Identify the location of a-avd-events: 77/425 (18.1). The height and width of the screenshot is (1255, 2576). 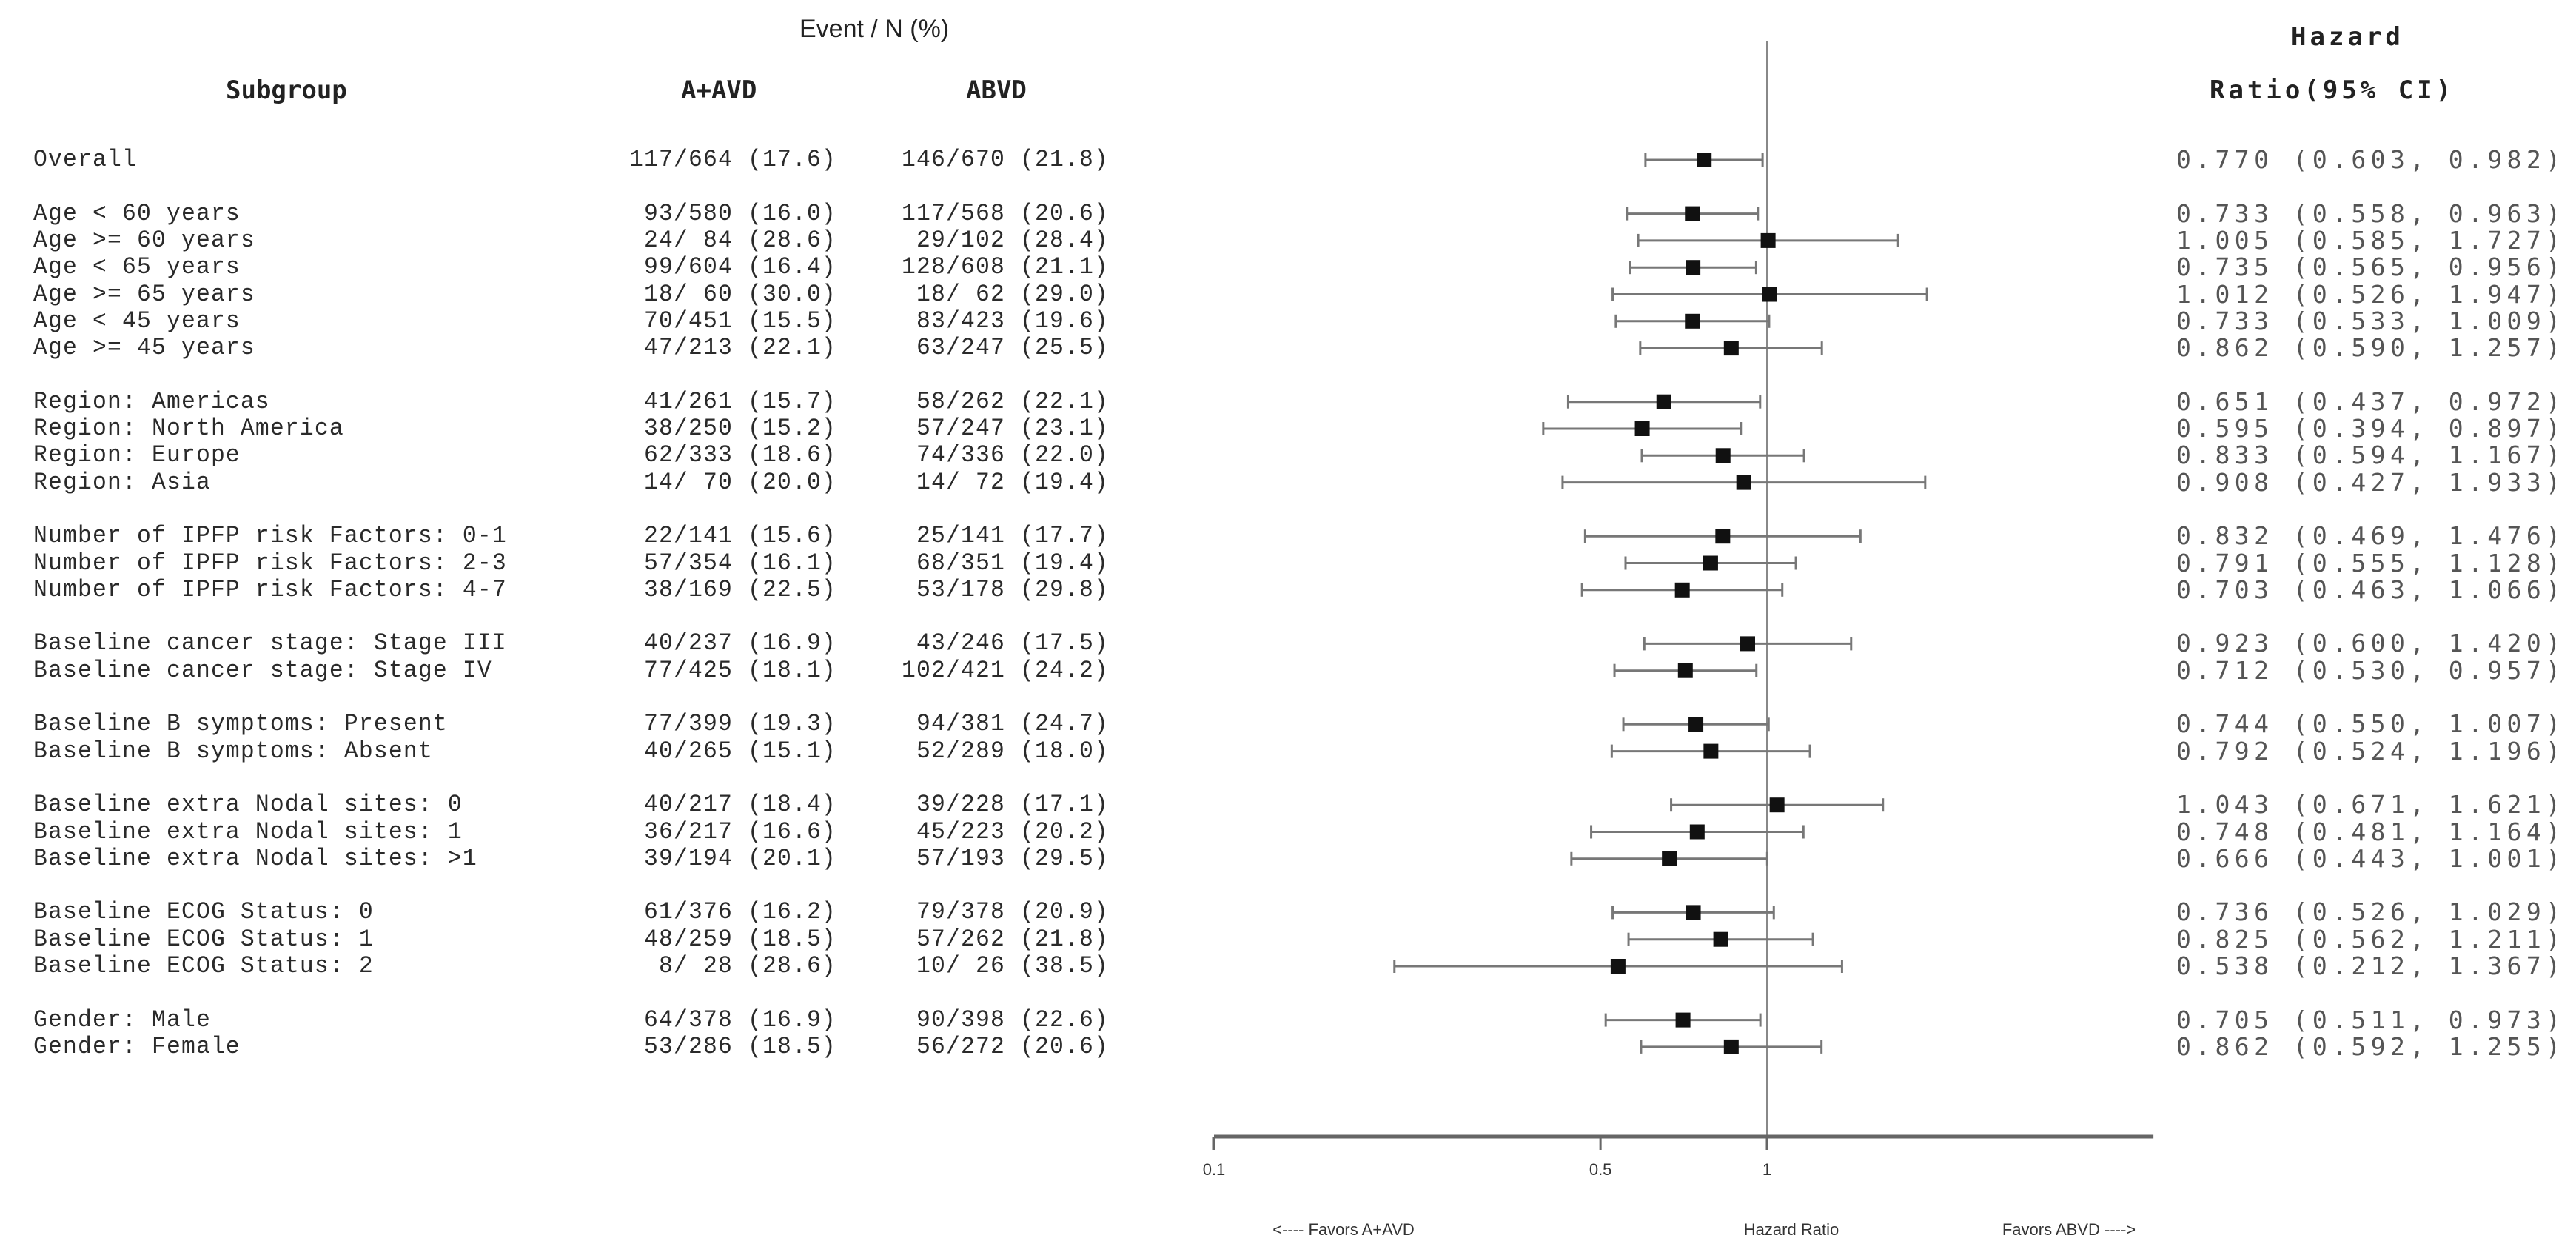
(732, 670).